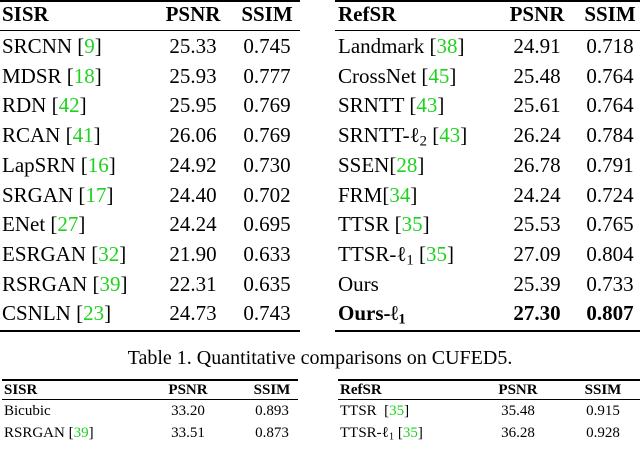 Image resolution: width=640 pixels, height=467 pixels. I want to click on psnr-value: 24.40, so click(193, 194).